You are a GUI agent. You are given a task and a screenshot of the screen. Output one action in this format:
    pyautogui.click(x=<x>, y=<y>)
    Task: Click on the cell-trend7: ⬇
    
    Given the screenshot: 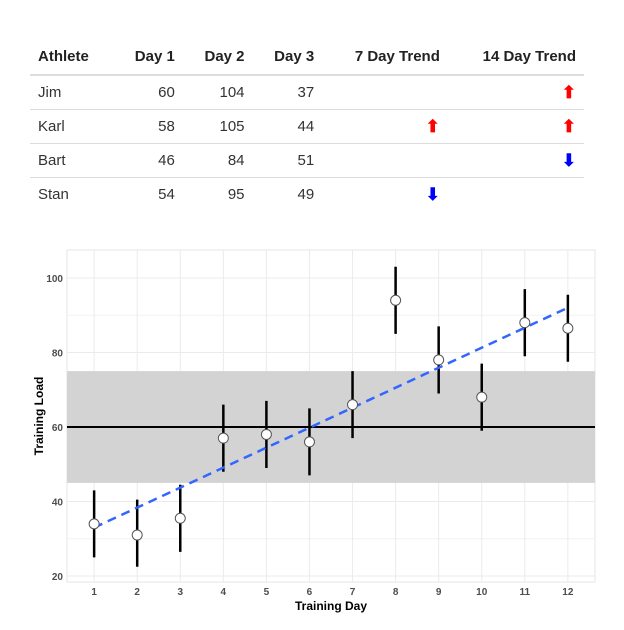 What is the action you would take?
    pyautogui.click(x=385, y=195)
    